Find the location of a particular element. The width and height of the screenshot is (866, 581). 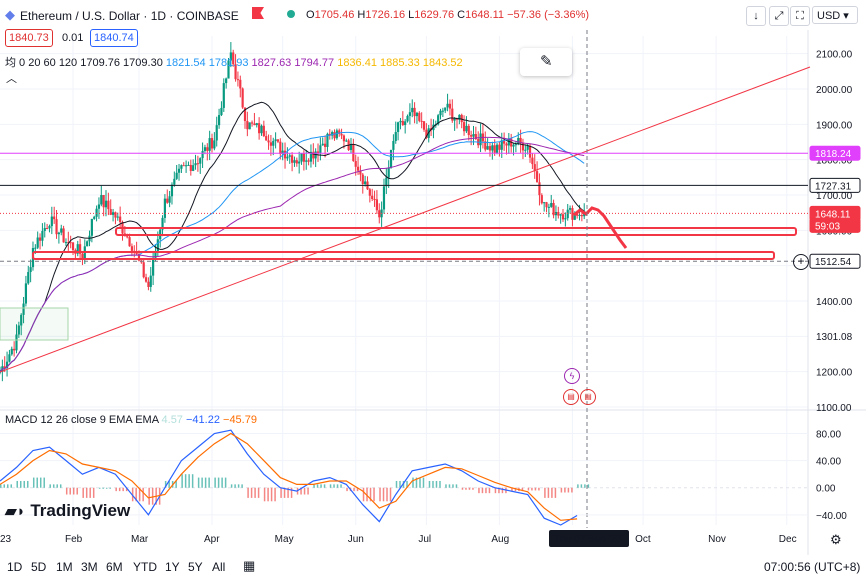

tf-1y: 1Y is located at coordinates (172, 567).